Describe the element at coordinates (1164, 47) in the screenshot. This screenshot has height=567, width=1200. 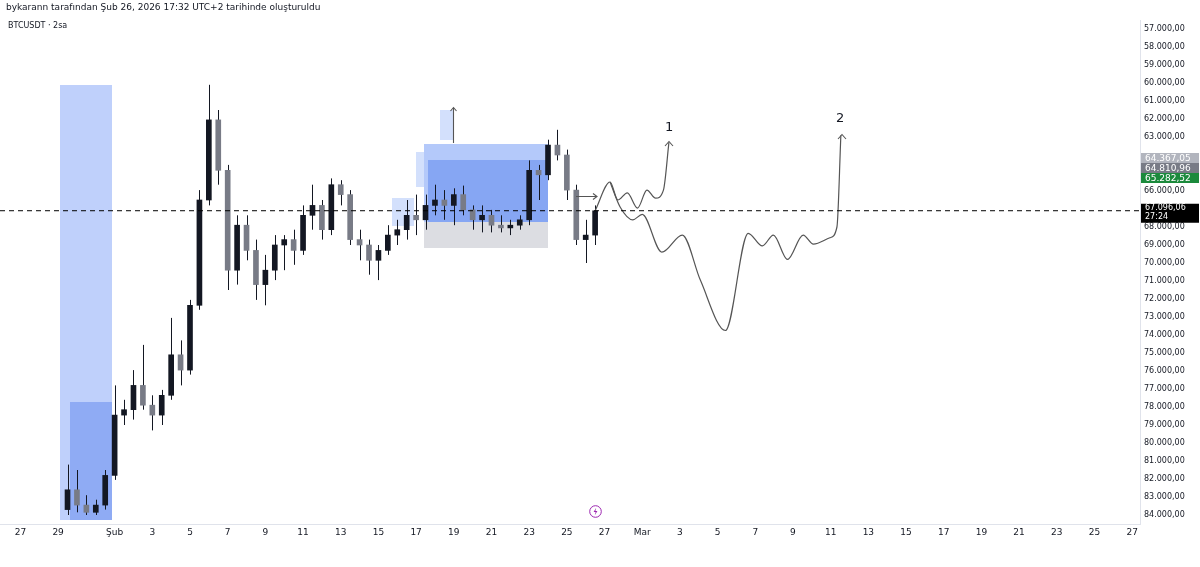
I see `y-tick-label: 58.000,00` at that location.